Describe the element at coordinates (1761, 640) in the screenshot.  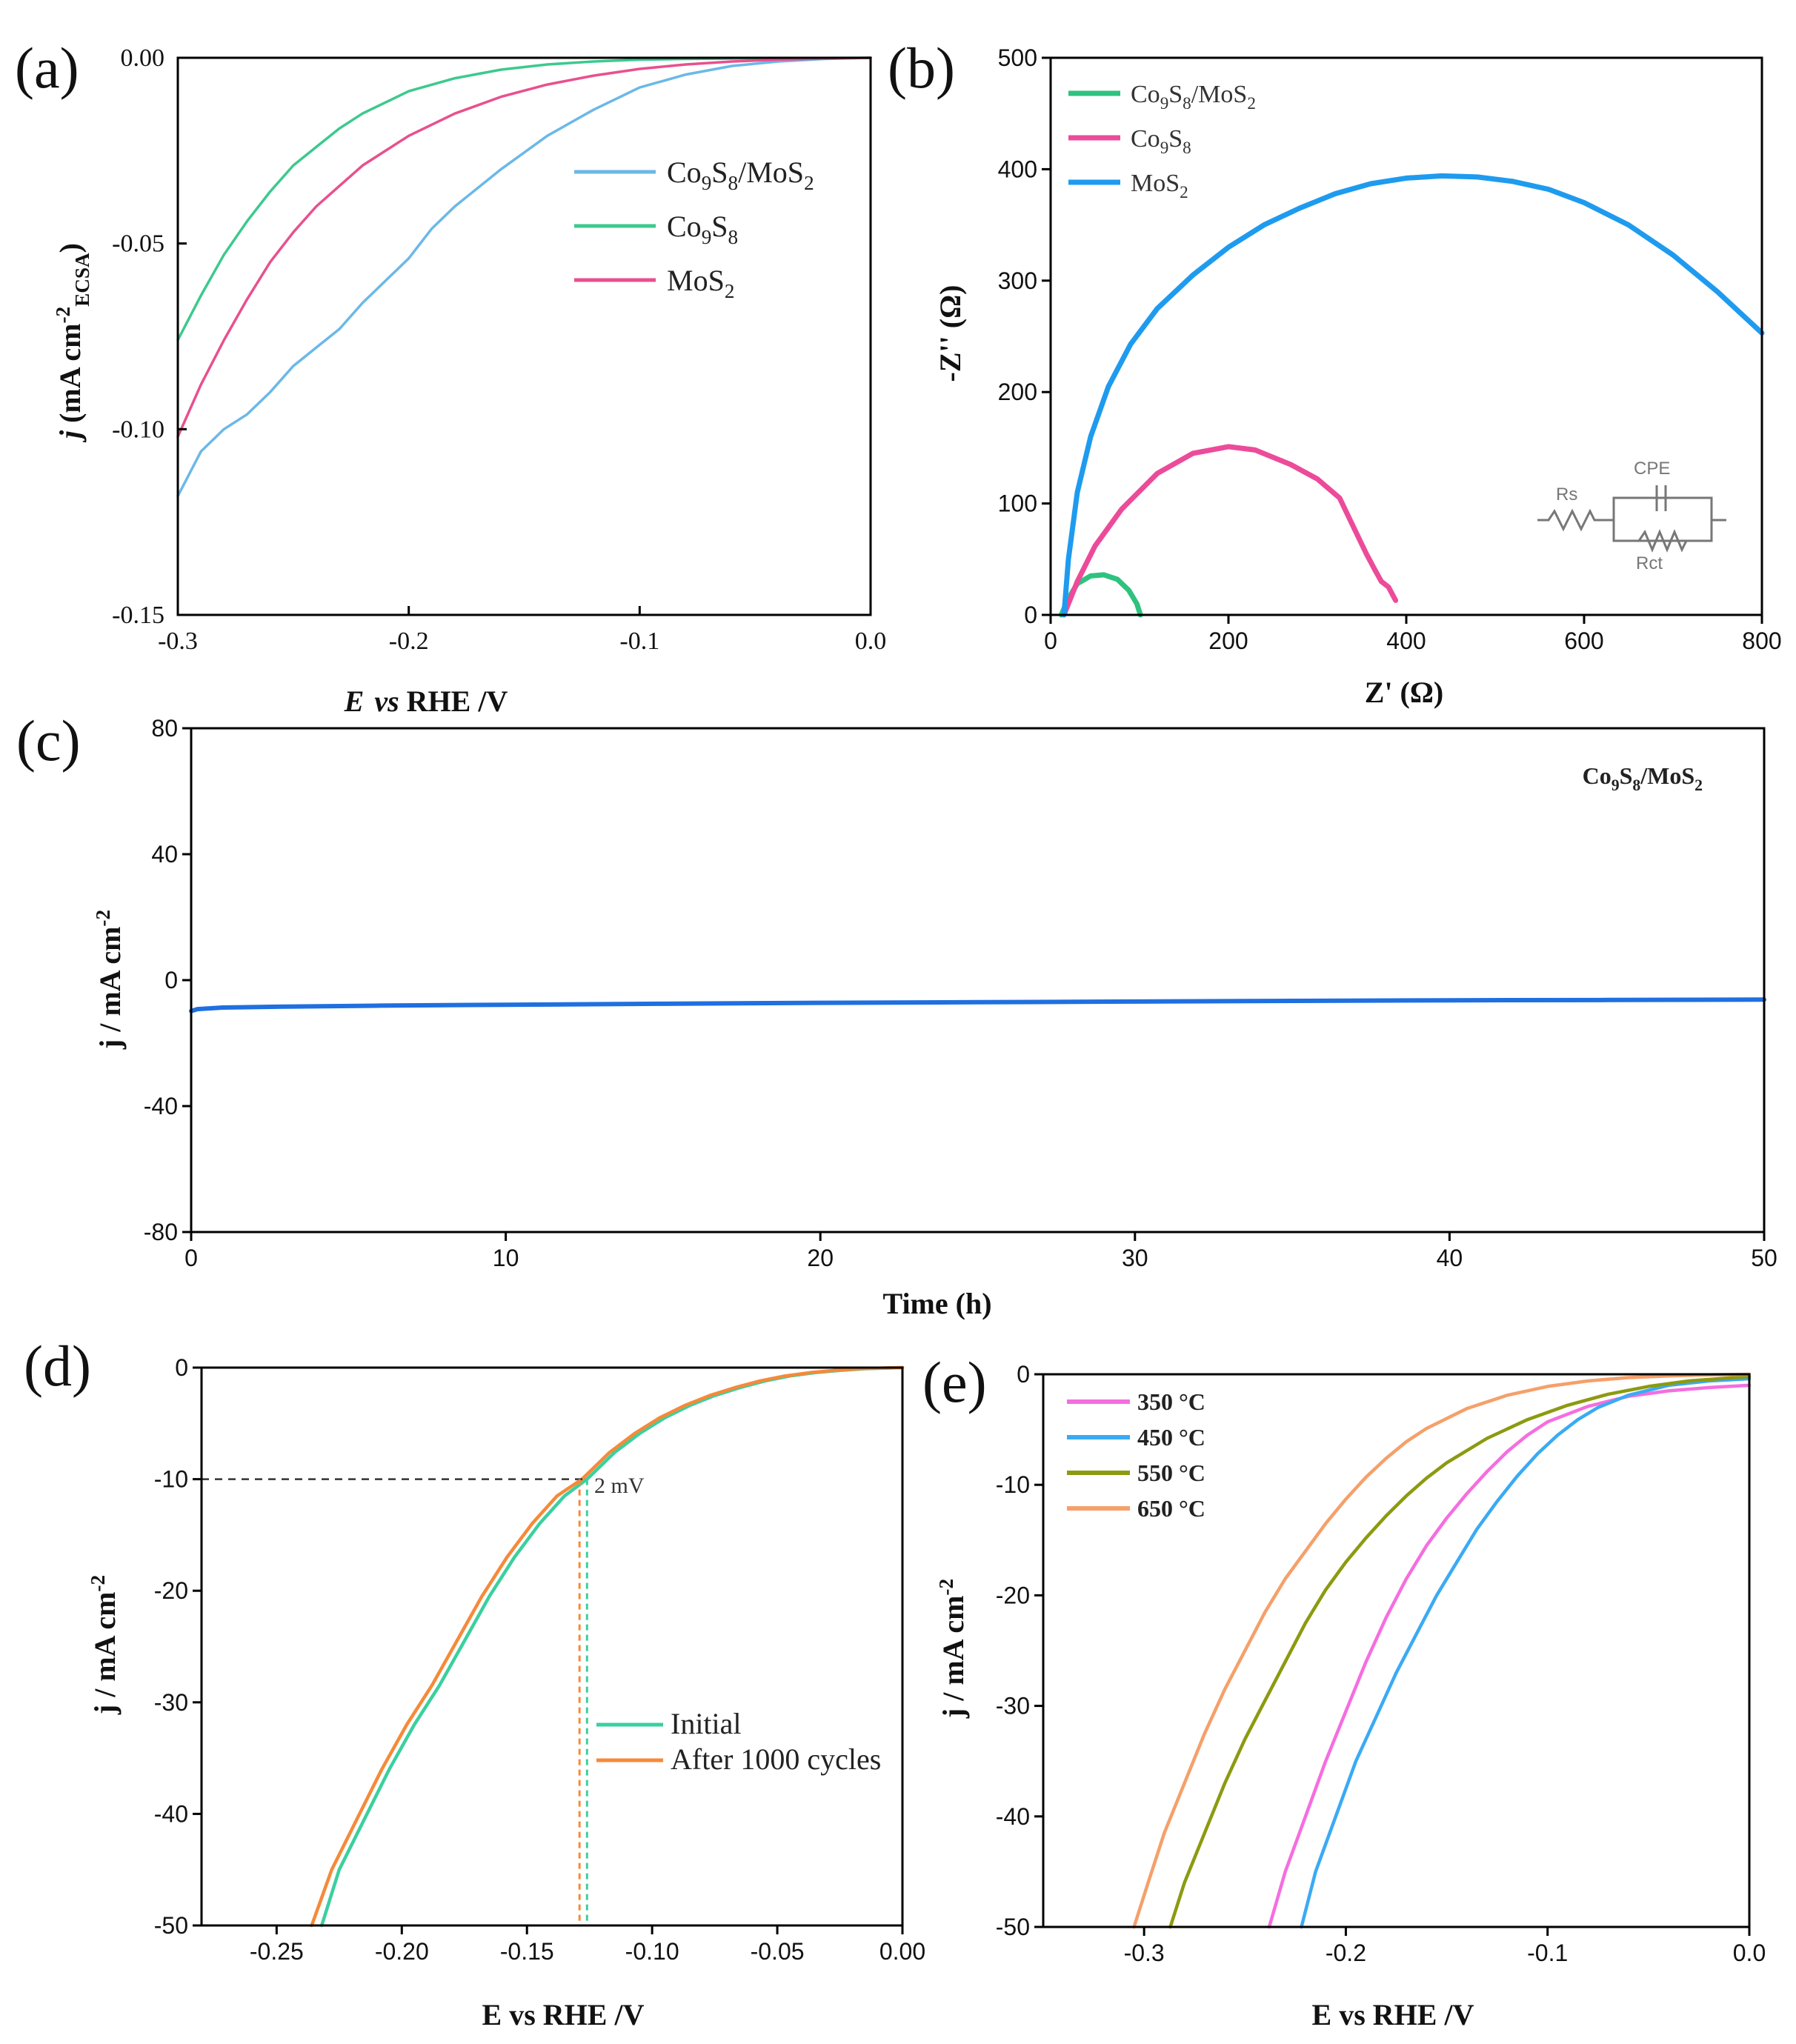
I see `panel-b-x-tick-label: 800` at that location.